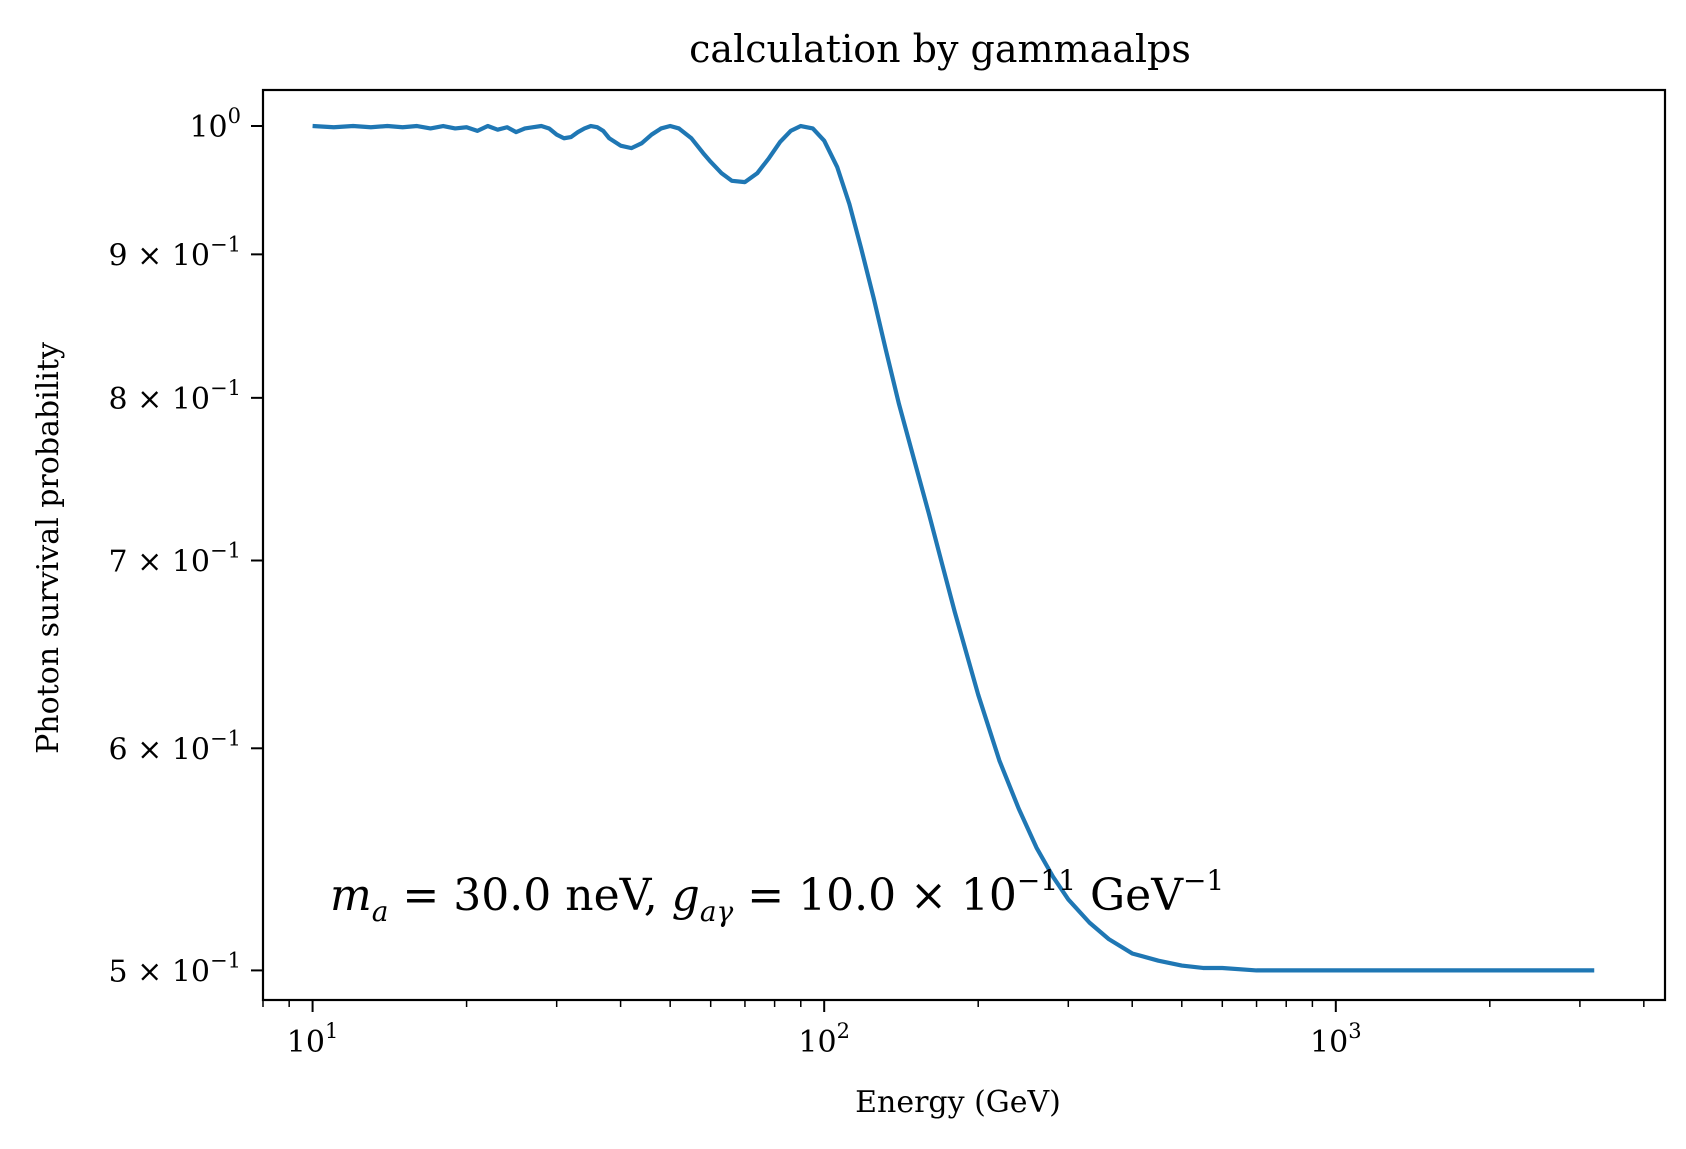 The height and width of the screenshot is (1149, 1686). I want to click on annotation-eq1: = 30.0 neV,, so click(529, 895).